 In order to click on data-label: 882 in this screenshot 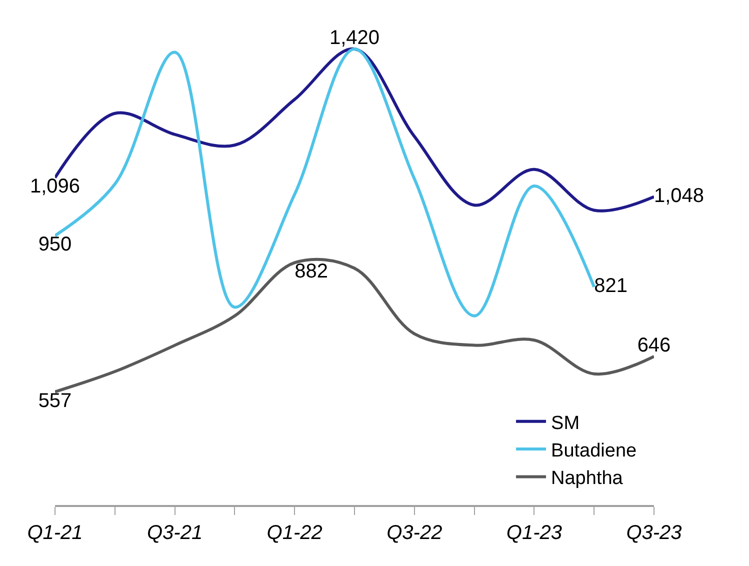, I will do `click(311, 271)`.